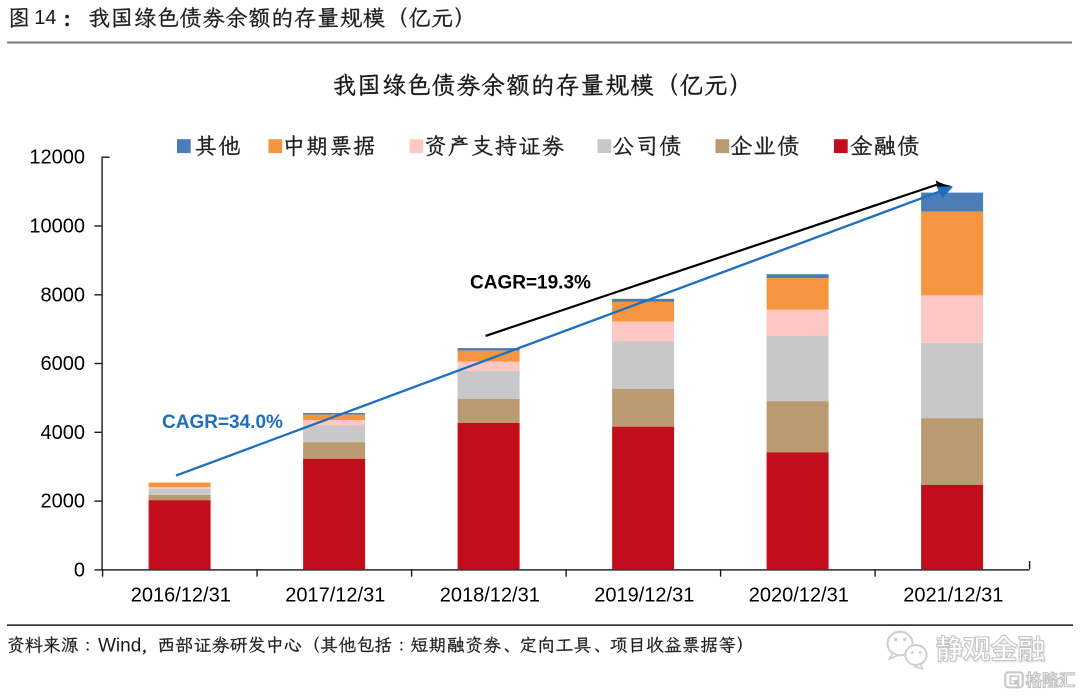 This screenshot has width=1080, height=698. I want to click on svg-text: 6000, so click(63, 364).